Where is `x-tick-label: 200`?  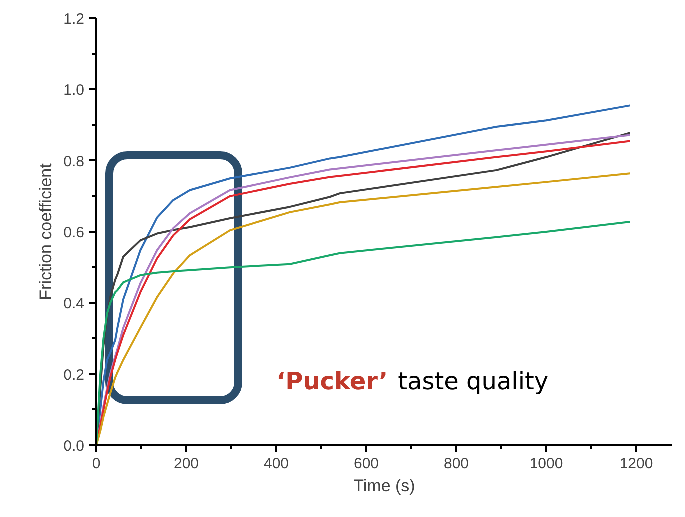
x-tick-label: 200 is located at coordinates (187, 464).